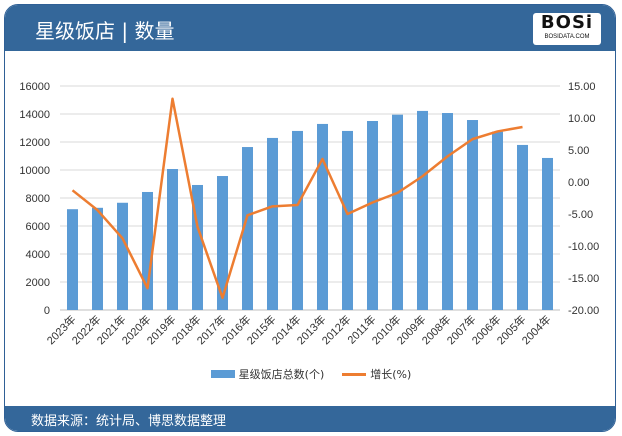 Image resolution: width=622 pixels, height=436 pixels. What do you see at coordinates (583, 311) in the screenshot?
I see `right-axis-tick: -20.00` at bounding box center [583, 311].